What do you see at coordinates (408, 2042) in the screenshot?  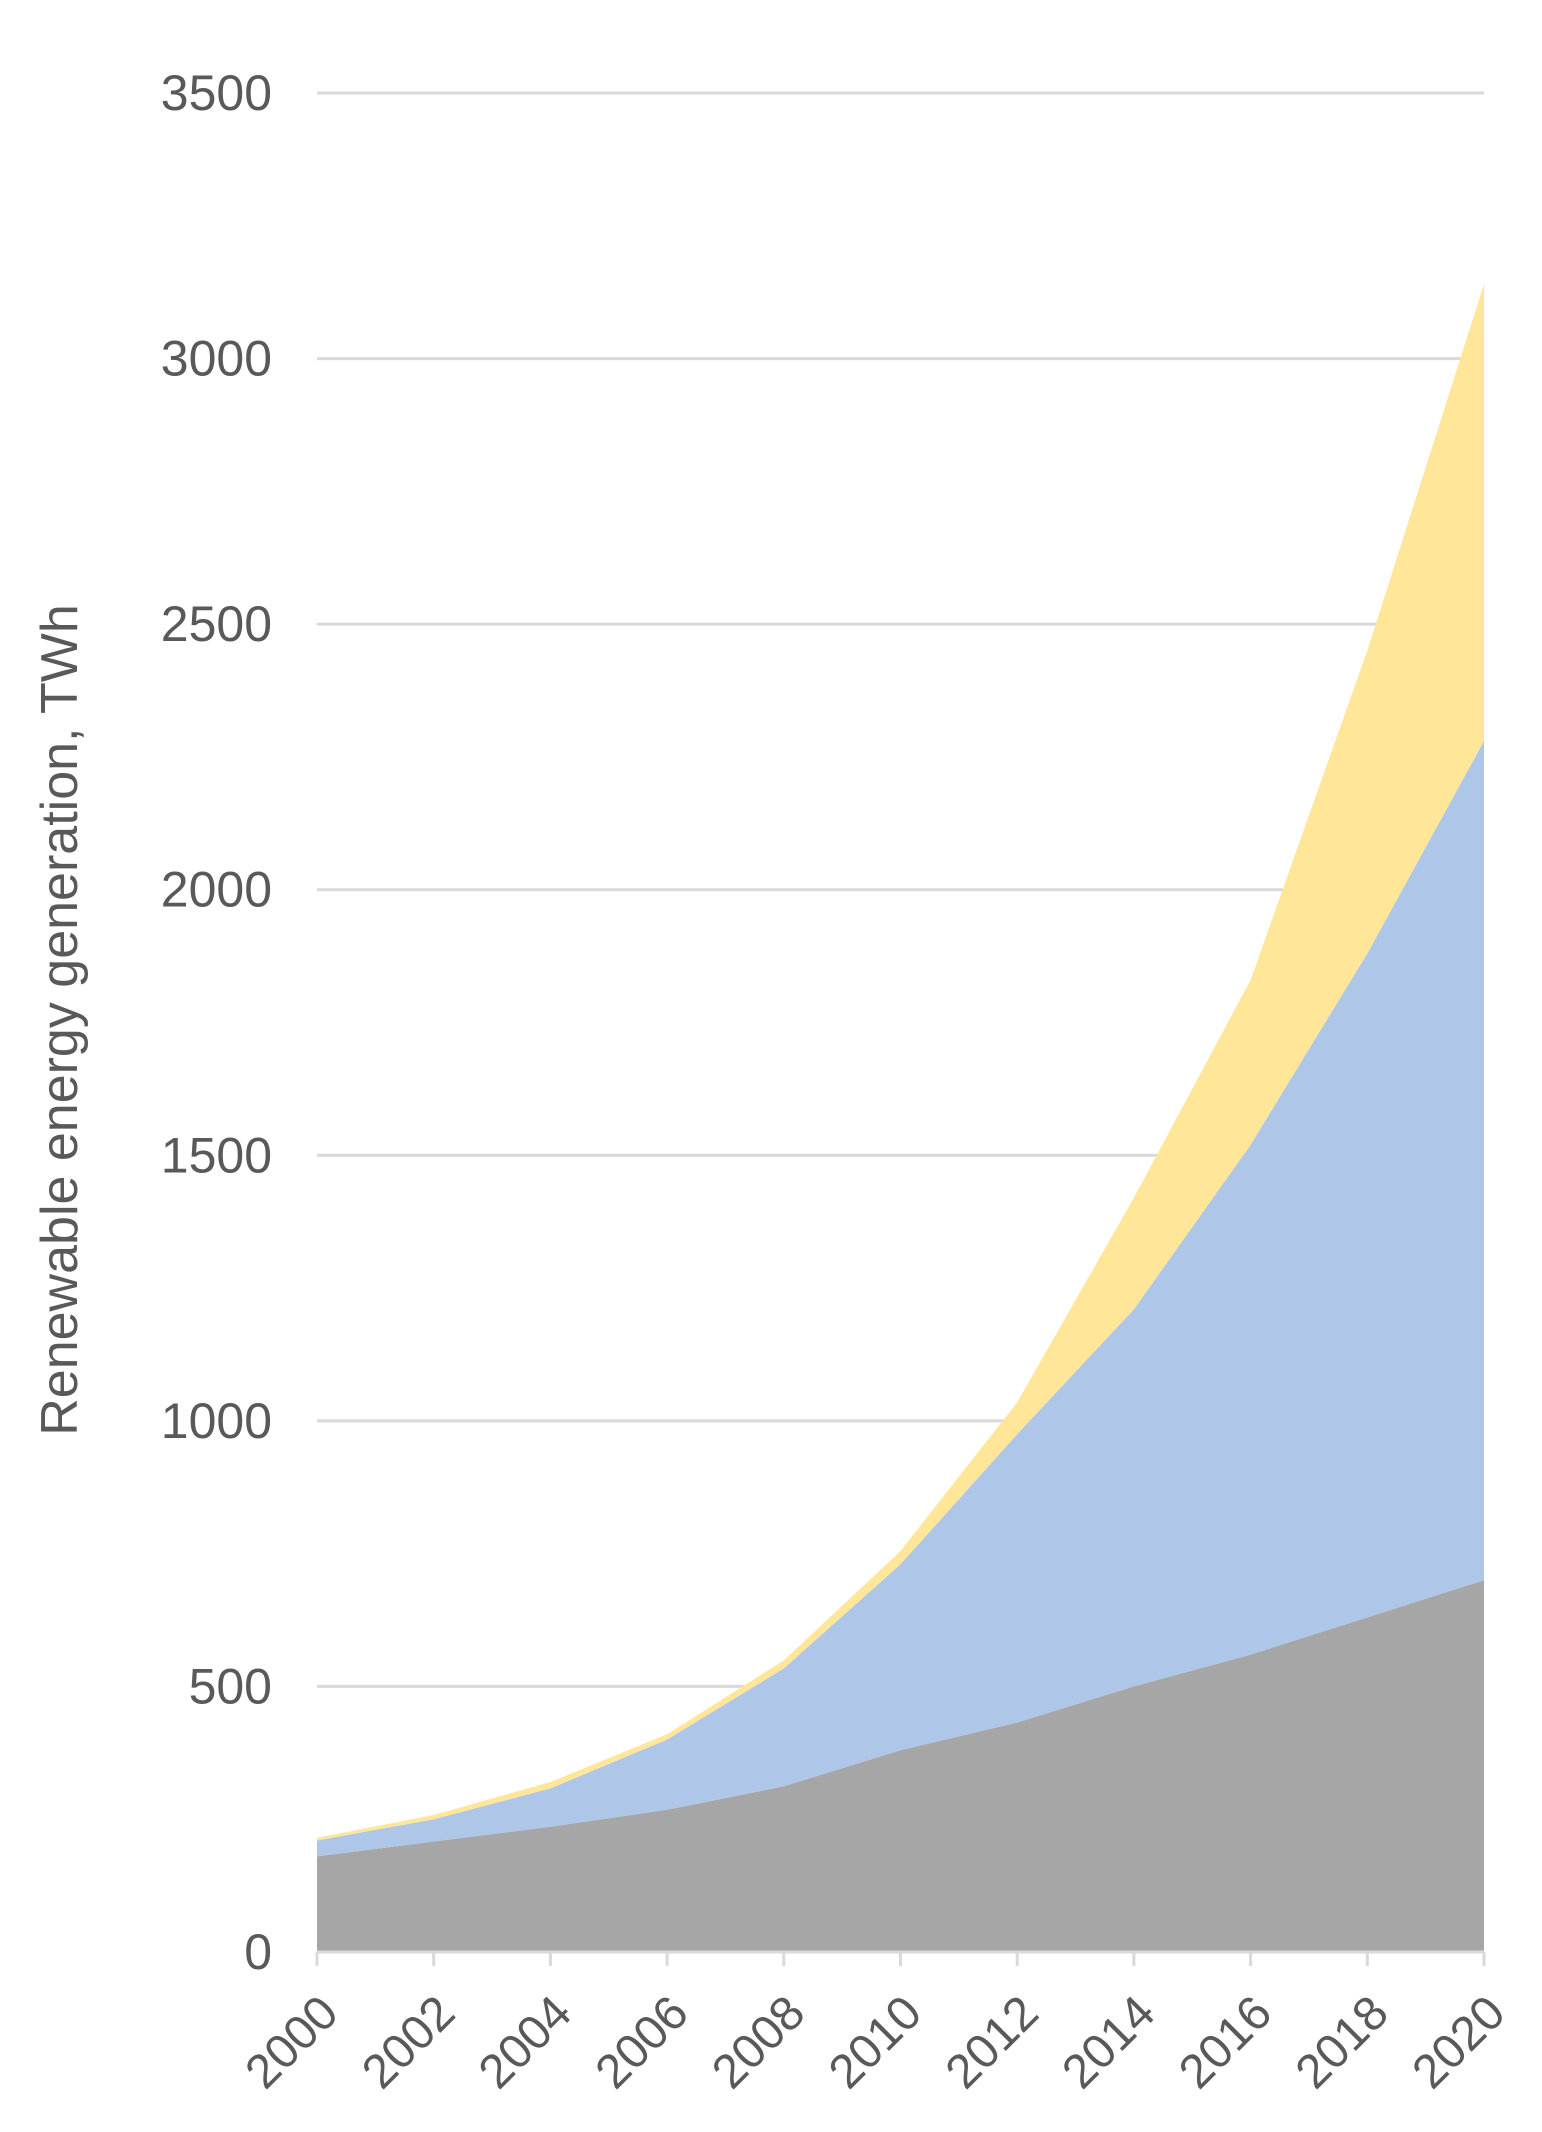 I see `x-tick-label: 2002` at bounding box center [408, 2042].